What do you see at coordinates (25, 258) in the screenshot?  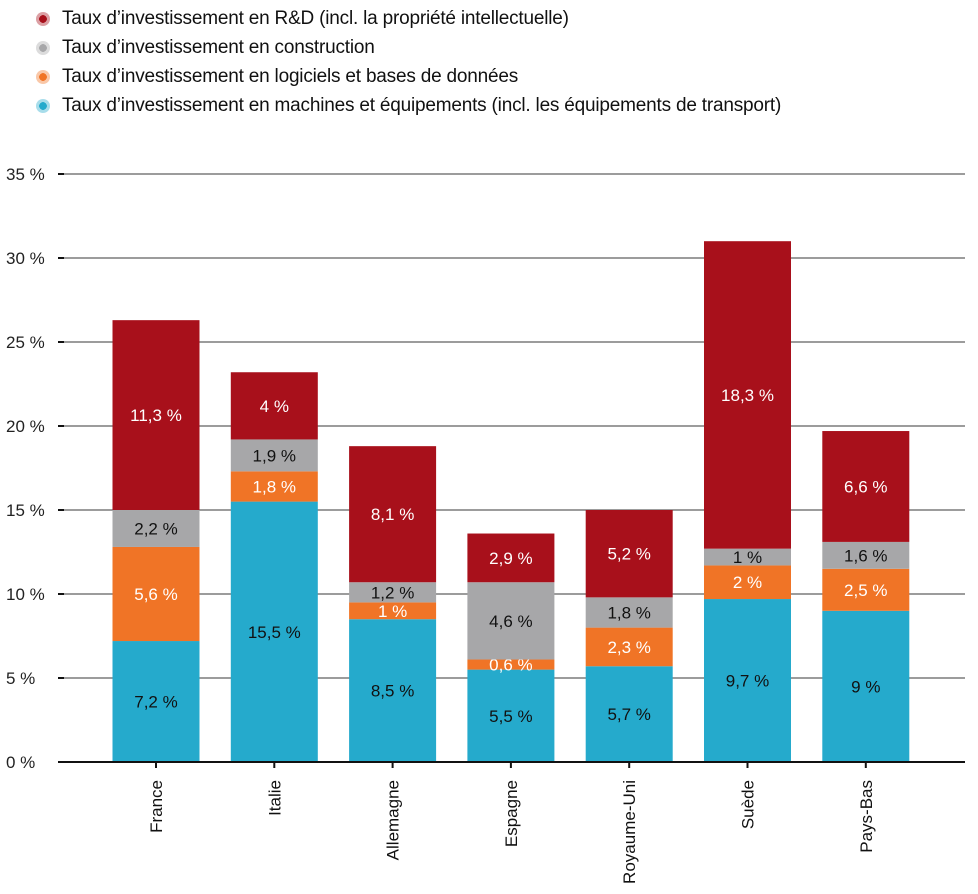 I see `y-tick-label: 30 %` at bounding box center [25, 258].